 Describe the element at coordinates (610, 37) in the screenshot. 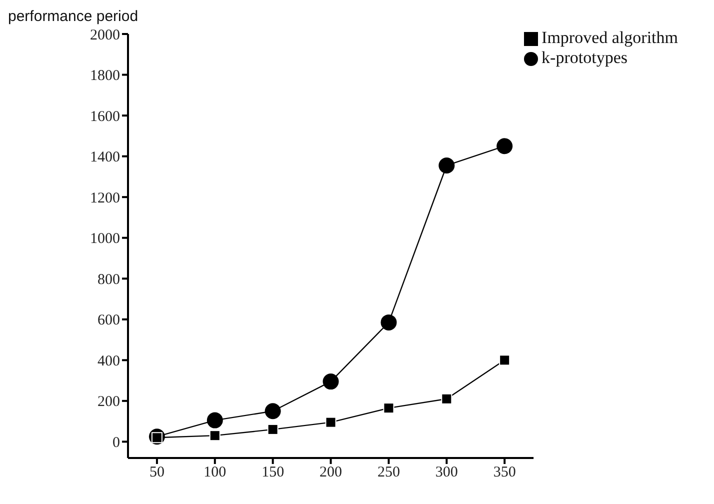

I see `legend-label: Improved algorithm` at that location.